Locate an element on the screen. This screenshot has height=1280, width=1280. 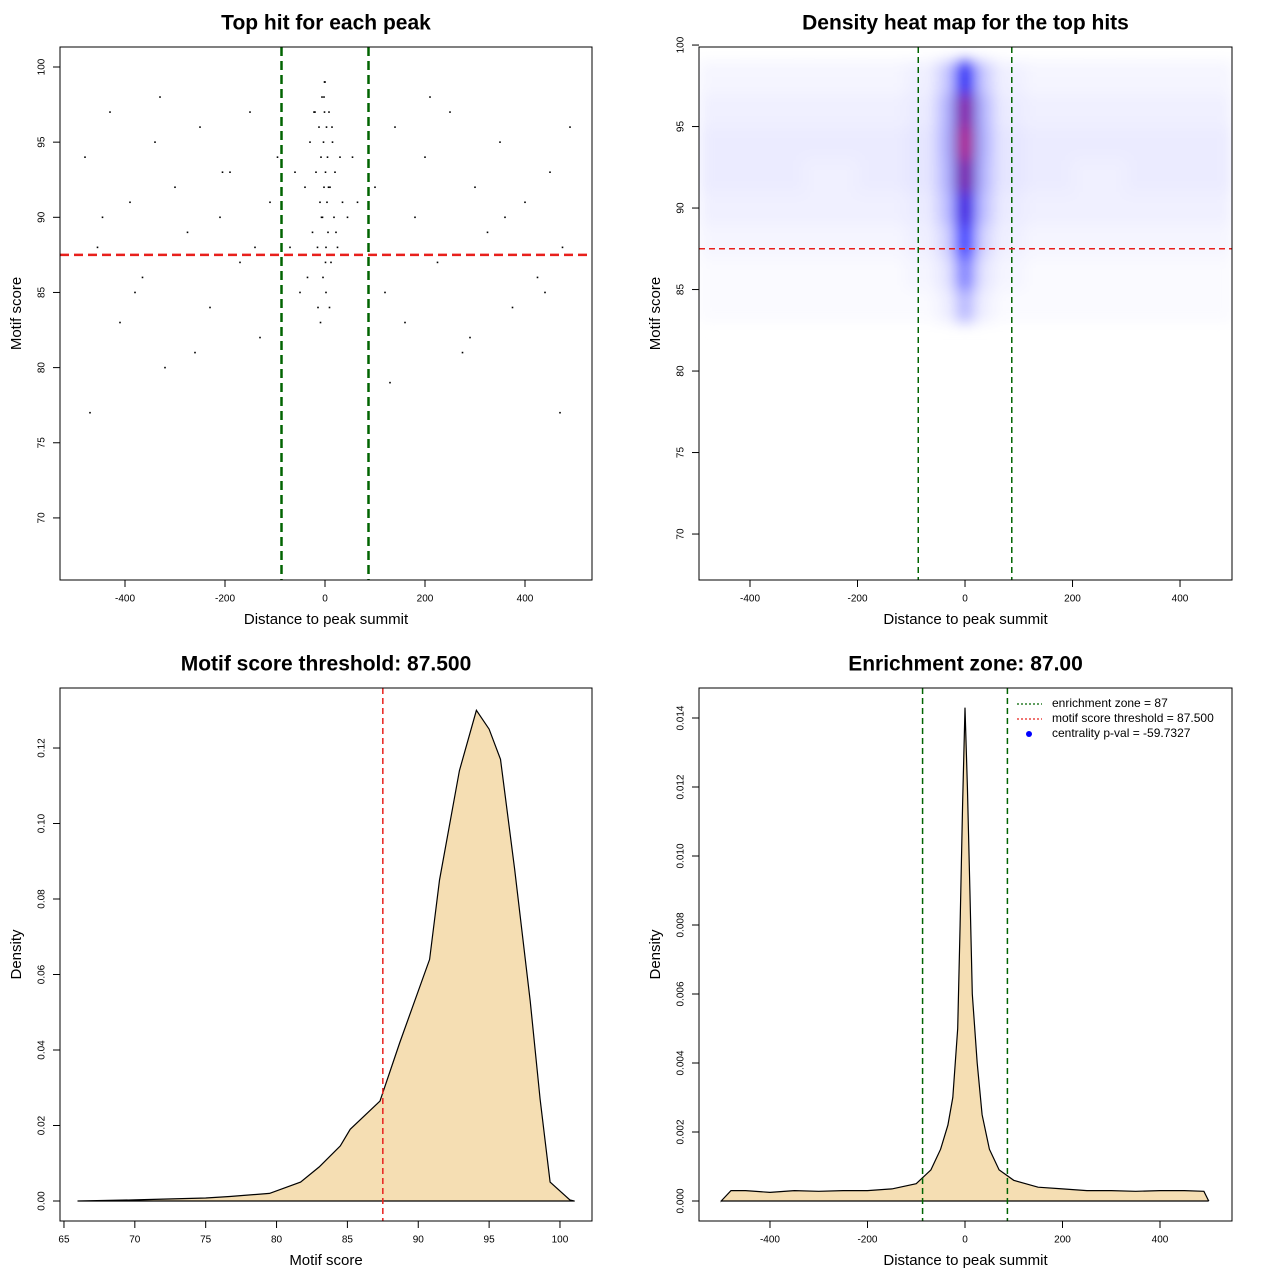
x-tick-label: 85 is located at coordinates (348, 1240).